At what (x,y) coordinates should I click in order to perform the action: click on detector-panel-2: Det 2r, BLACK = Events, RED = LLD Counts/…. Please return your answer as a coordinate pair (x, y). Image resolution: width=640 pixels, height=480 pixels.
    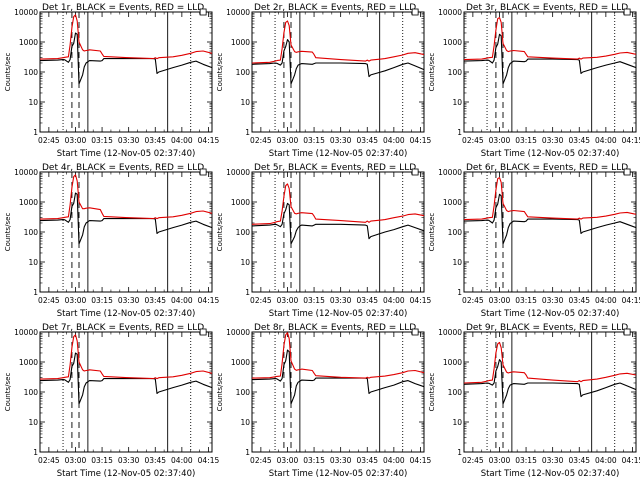
    Looking at the image, I should click on (323, 81).